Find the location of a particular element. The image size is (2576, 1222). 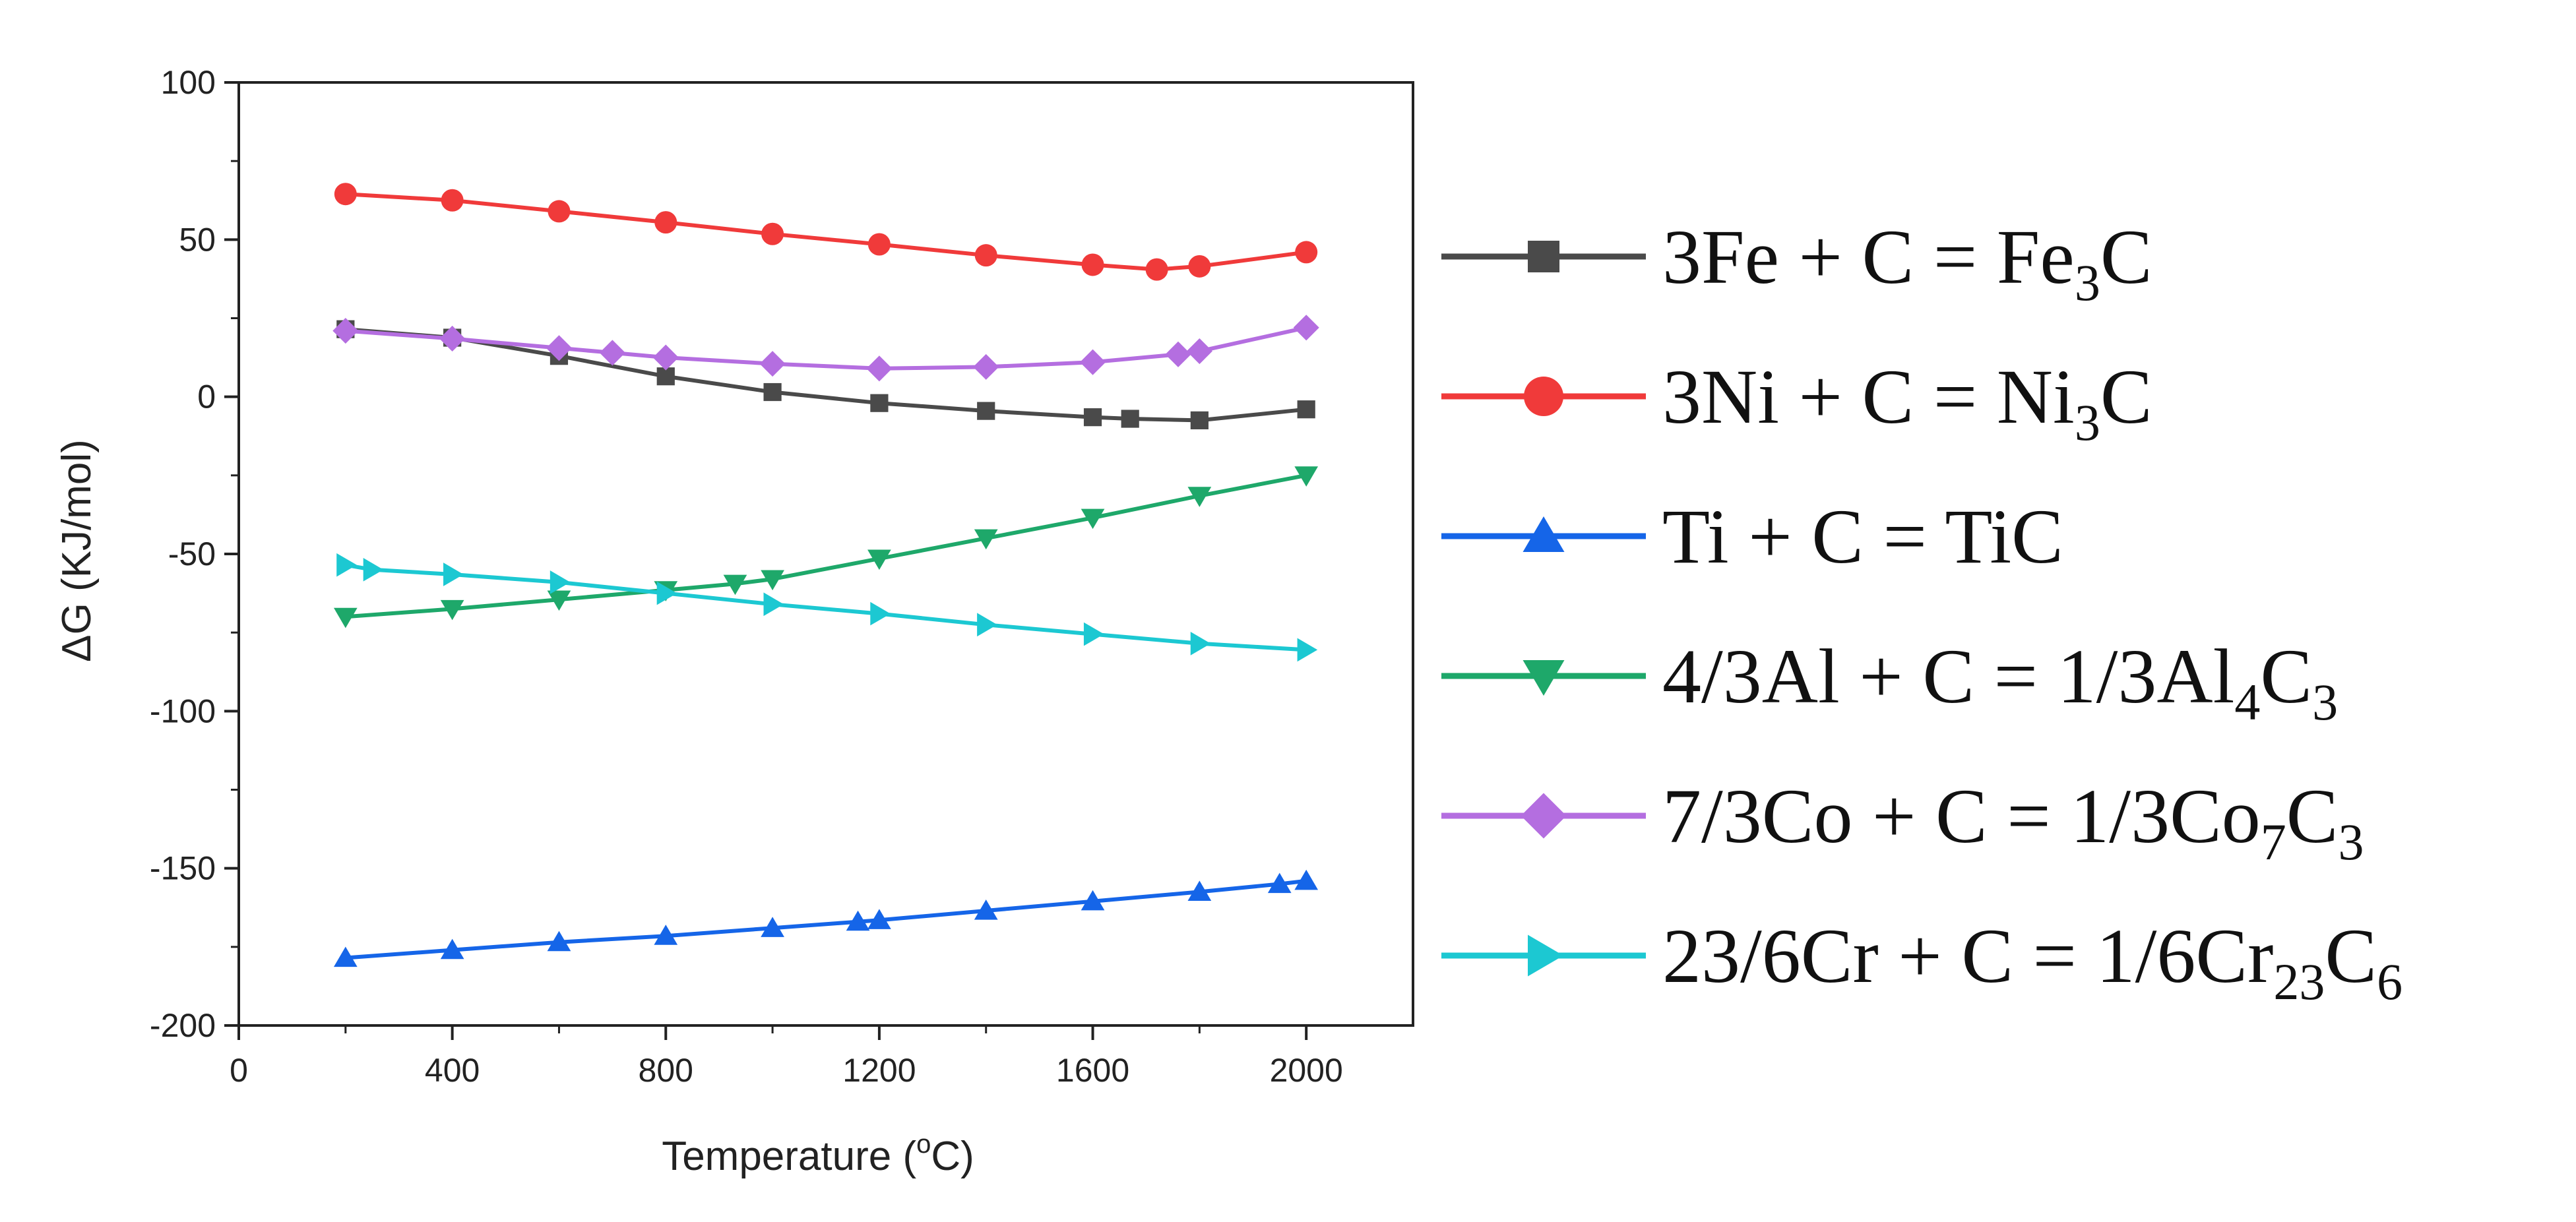

x-tick-label: 1200 is located at coordinates (879, 1070).